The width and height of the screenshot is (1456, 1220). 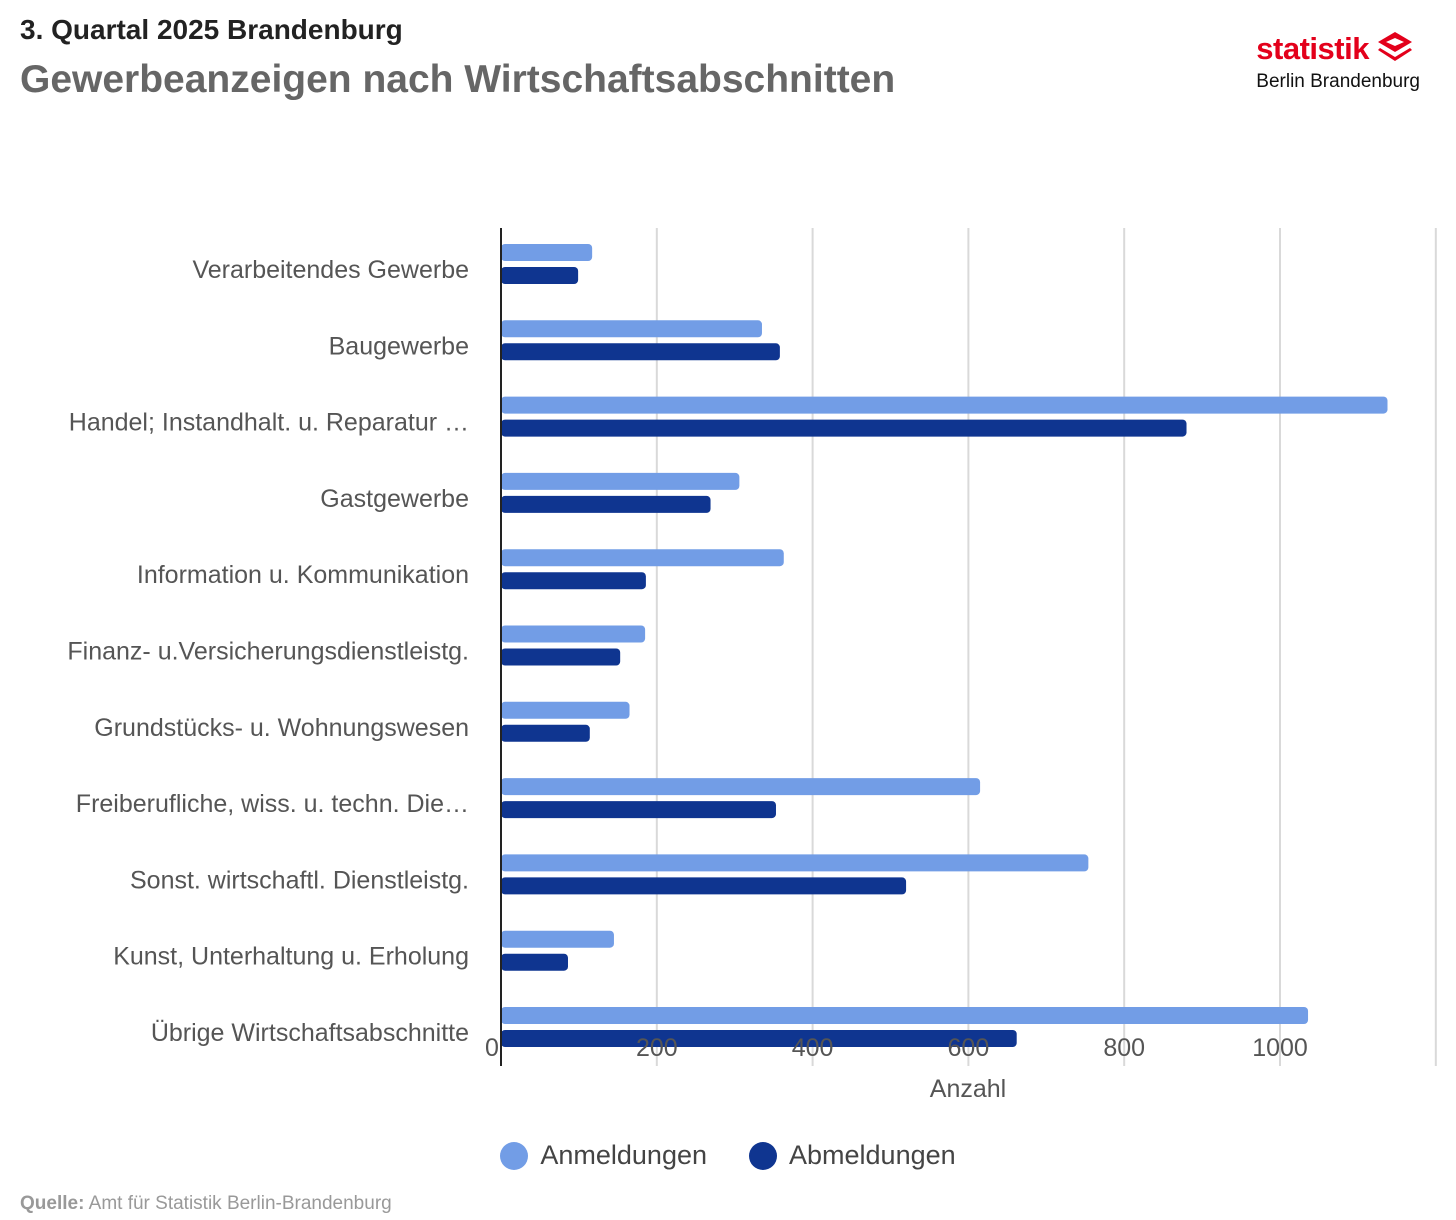 What do you see at coordinates (299, 880) in the screenshot?
I see `category-label: Sonst. wirtschaftl. Dienstleistg.` at bounding box center [299, 880].